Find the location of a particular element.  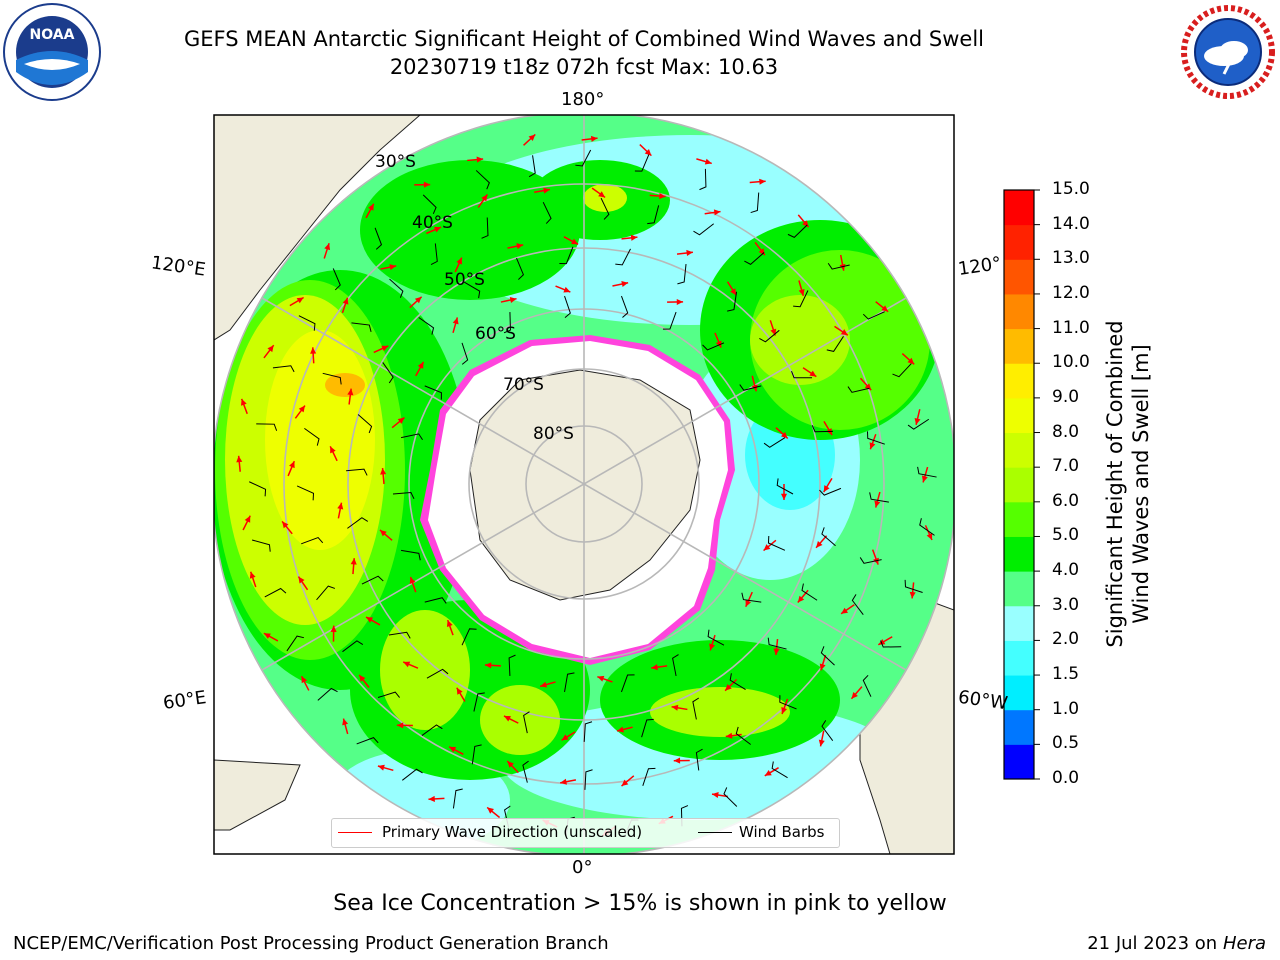

lat-label-80s: 80°S is located at coordinates (553, 434).